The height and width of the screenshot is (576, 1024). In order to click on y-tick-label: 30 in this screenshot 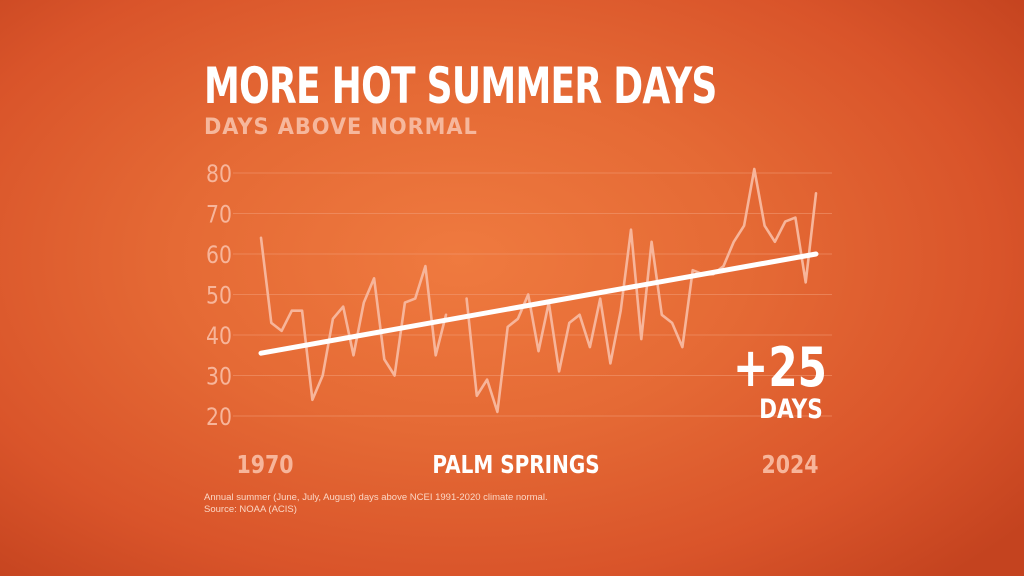, I will do `click(219, 377)`.